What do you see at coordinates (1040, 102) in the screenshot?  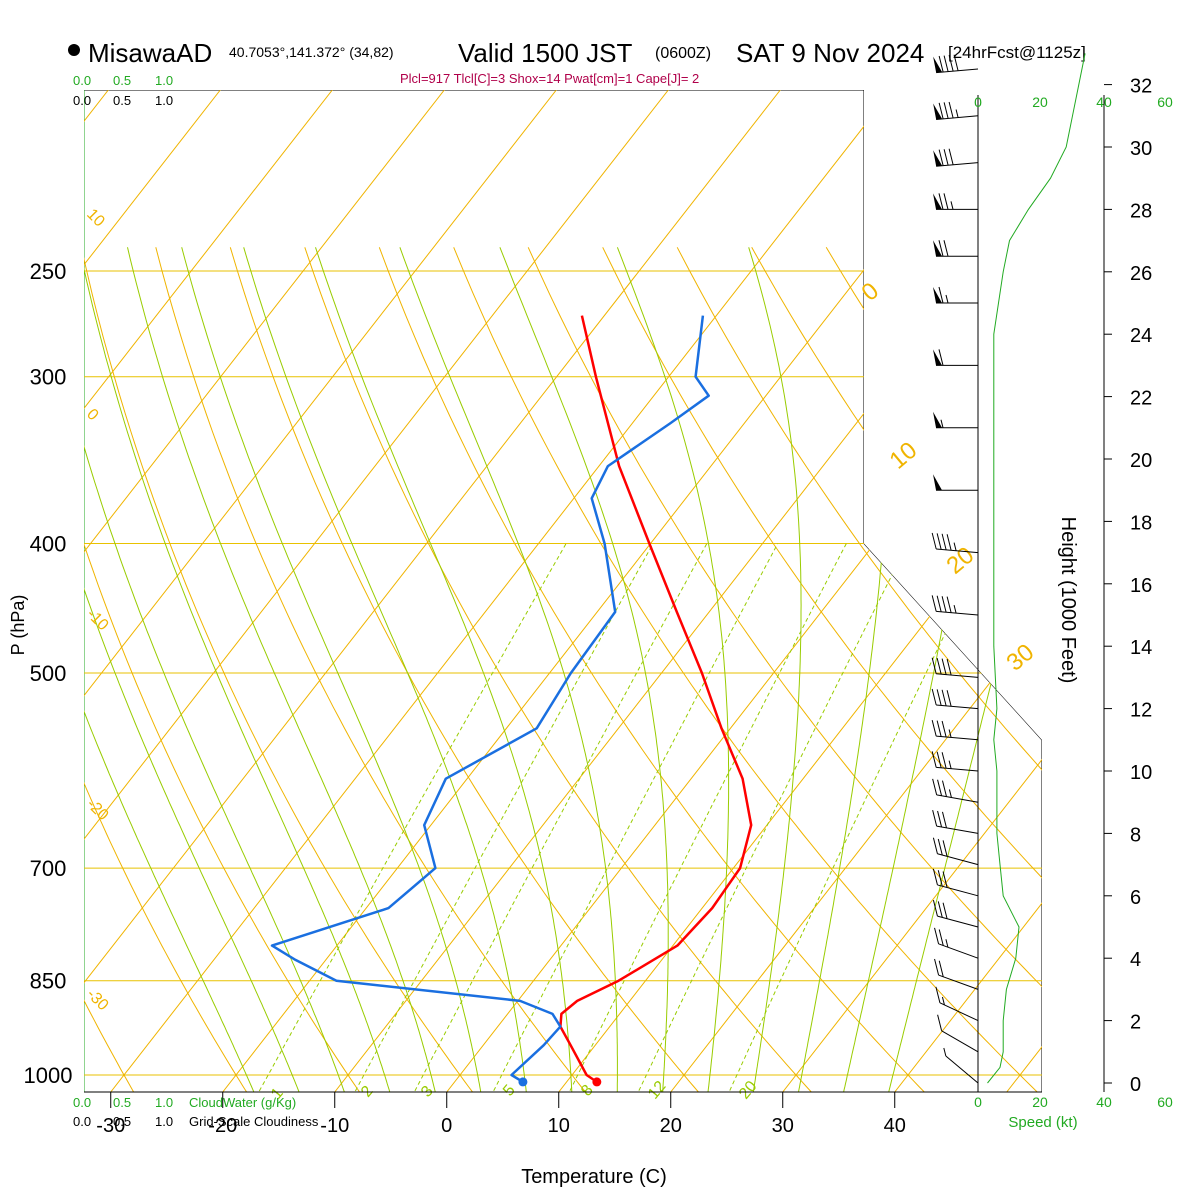 I see `speed-tick-top: 20` at bounding box center [1040, 102].